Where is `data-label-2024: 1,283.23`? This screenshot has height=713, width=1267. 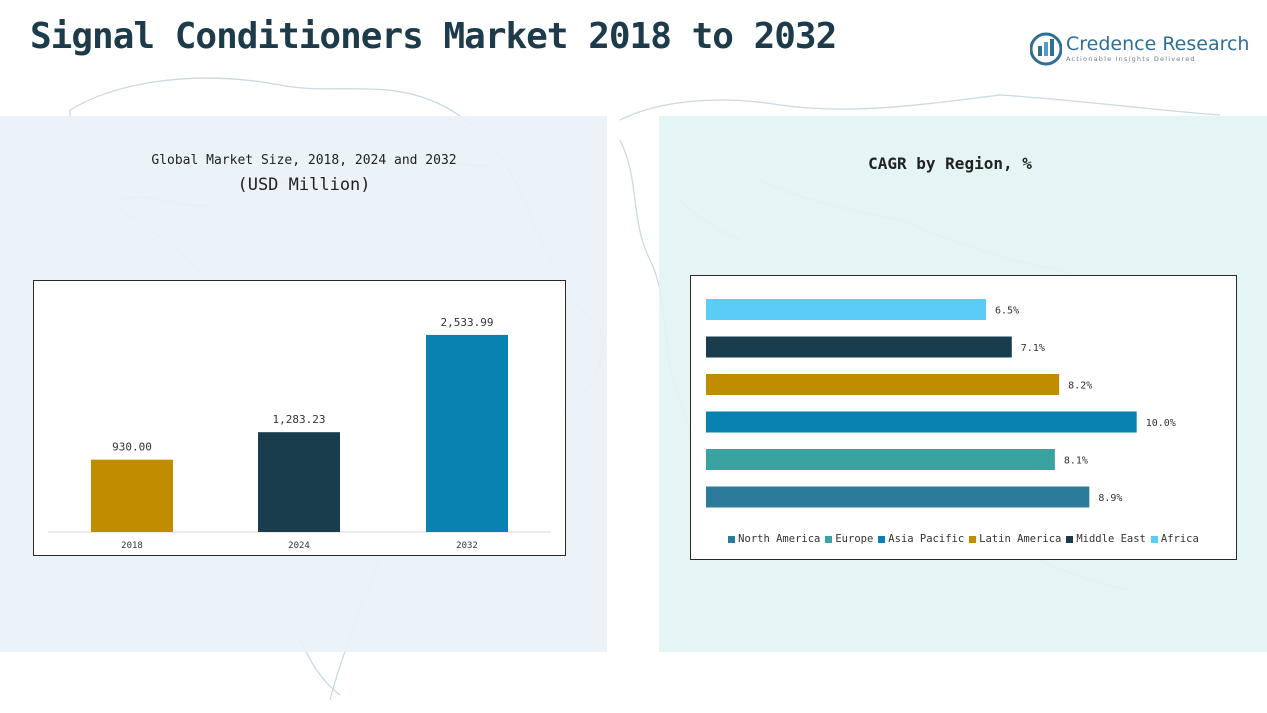 data-label-2024: 1,283.23 is located at coordinates (299, 419).